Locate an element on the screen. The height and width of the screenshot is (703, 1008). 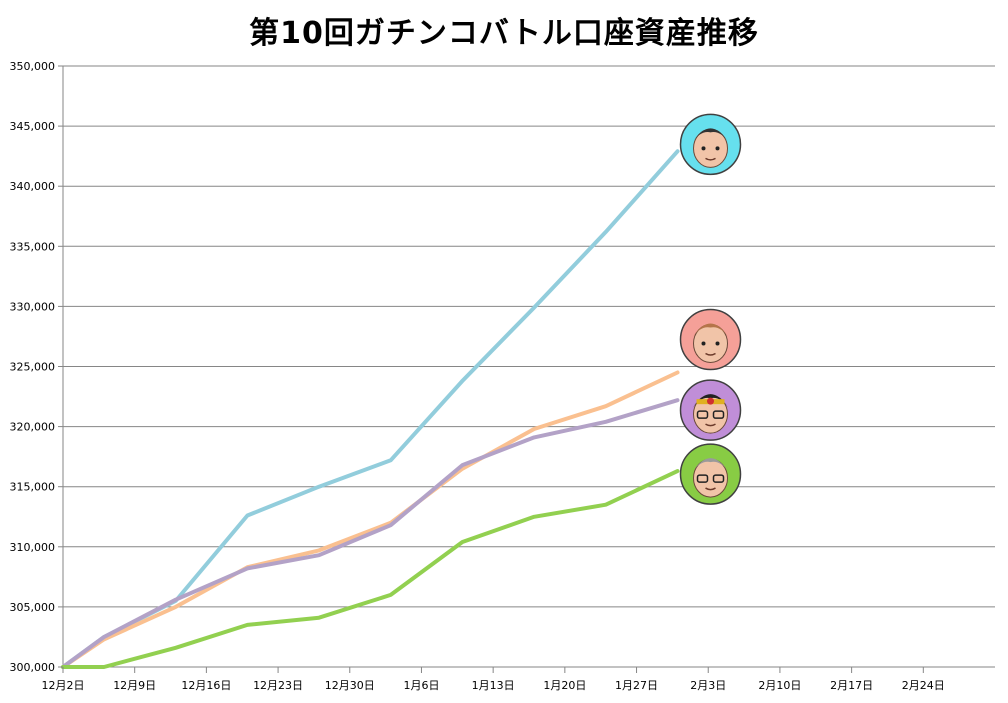
x-tick-label: 1月20日 is located at coordinates (564, 685).